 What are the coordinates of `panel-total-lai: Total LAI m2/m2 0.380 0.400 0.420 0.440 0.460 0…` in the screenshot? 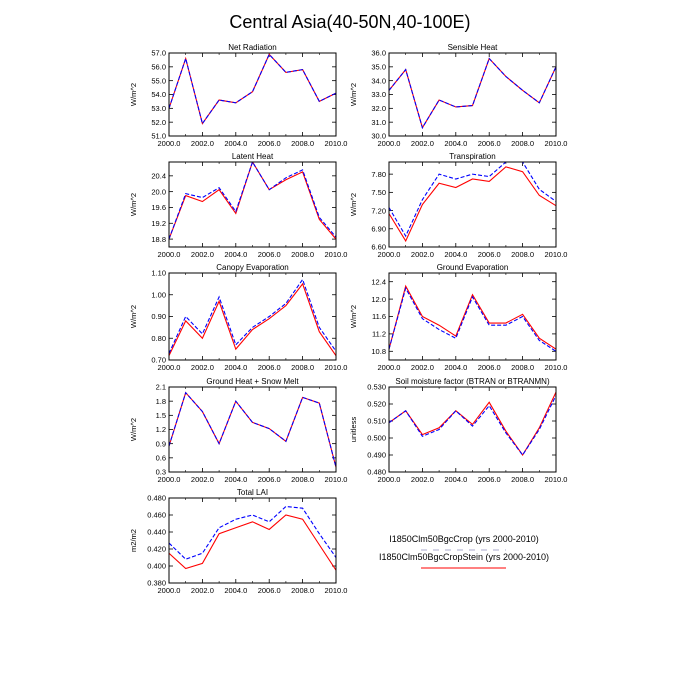 It's located at (238, 541).